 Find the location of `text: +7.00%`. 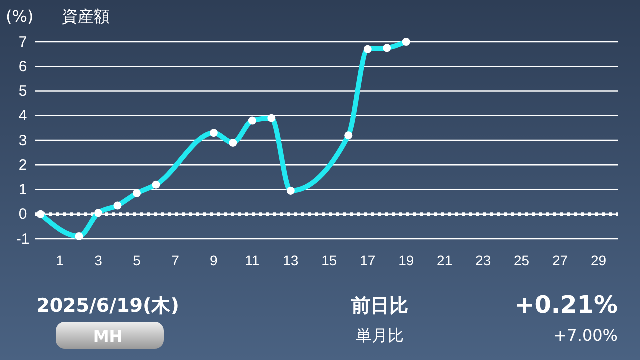

text: +7.00% is located at coordinates (586, 335).